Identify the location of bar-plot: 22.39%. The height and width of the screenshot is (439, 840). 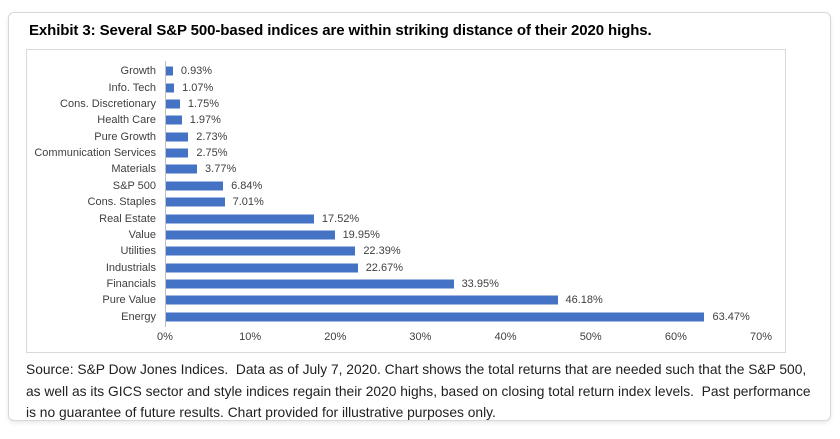
(462, 251).